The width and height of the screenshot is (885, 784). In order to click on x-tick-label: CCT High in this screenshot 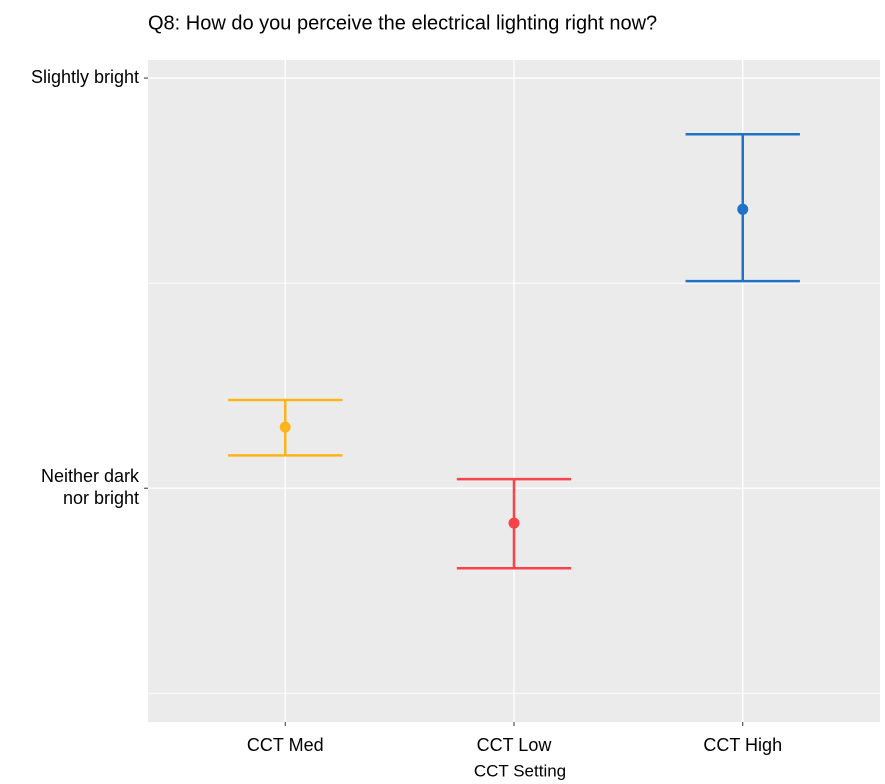, I will do `click(742, 745)`.